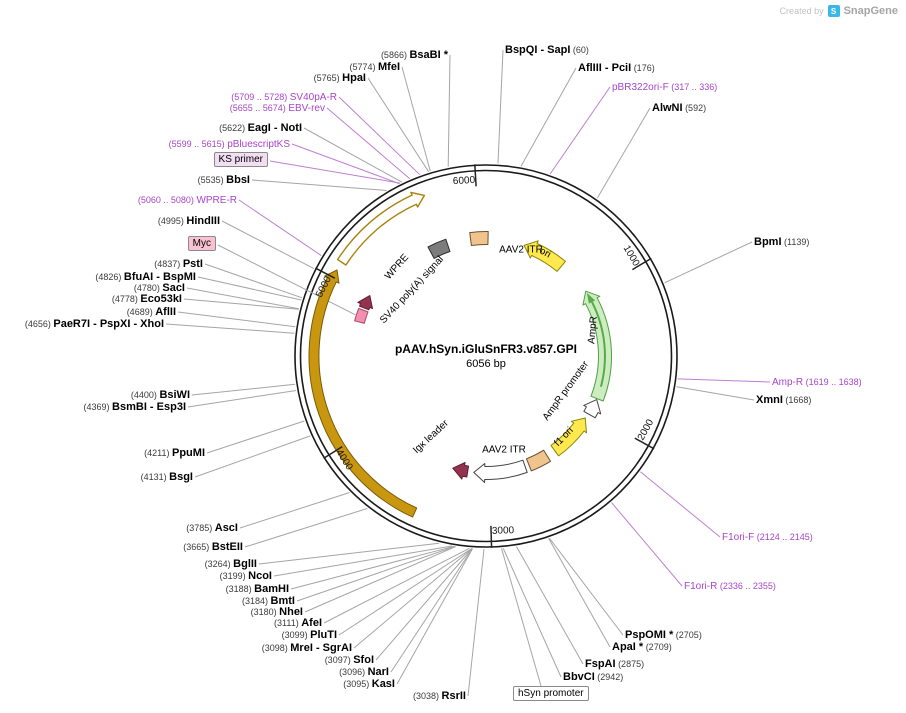  I want to click on boxed-label-myc: Myc, so click(201, 243).